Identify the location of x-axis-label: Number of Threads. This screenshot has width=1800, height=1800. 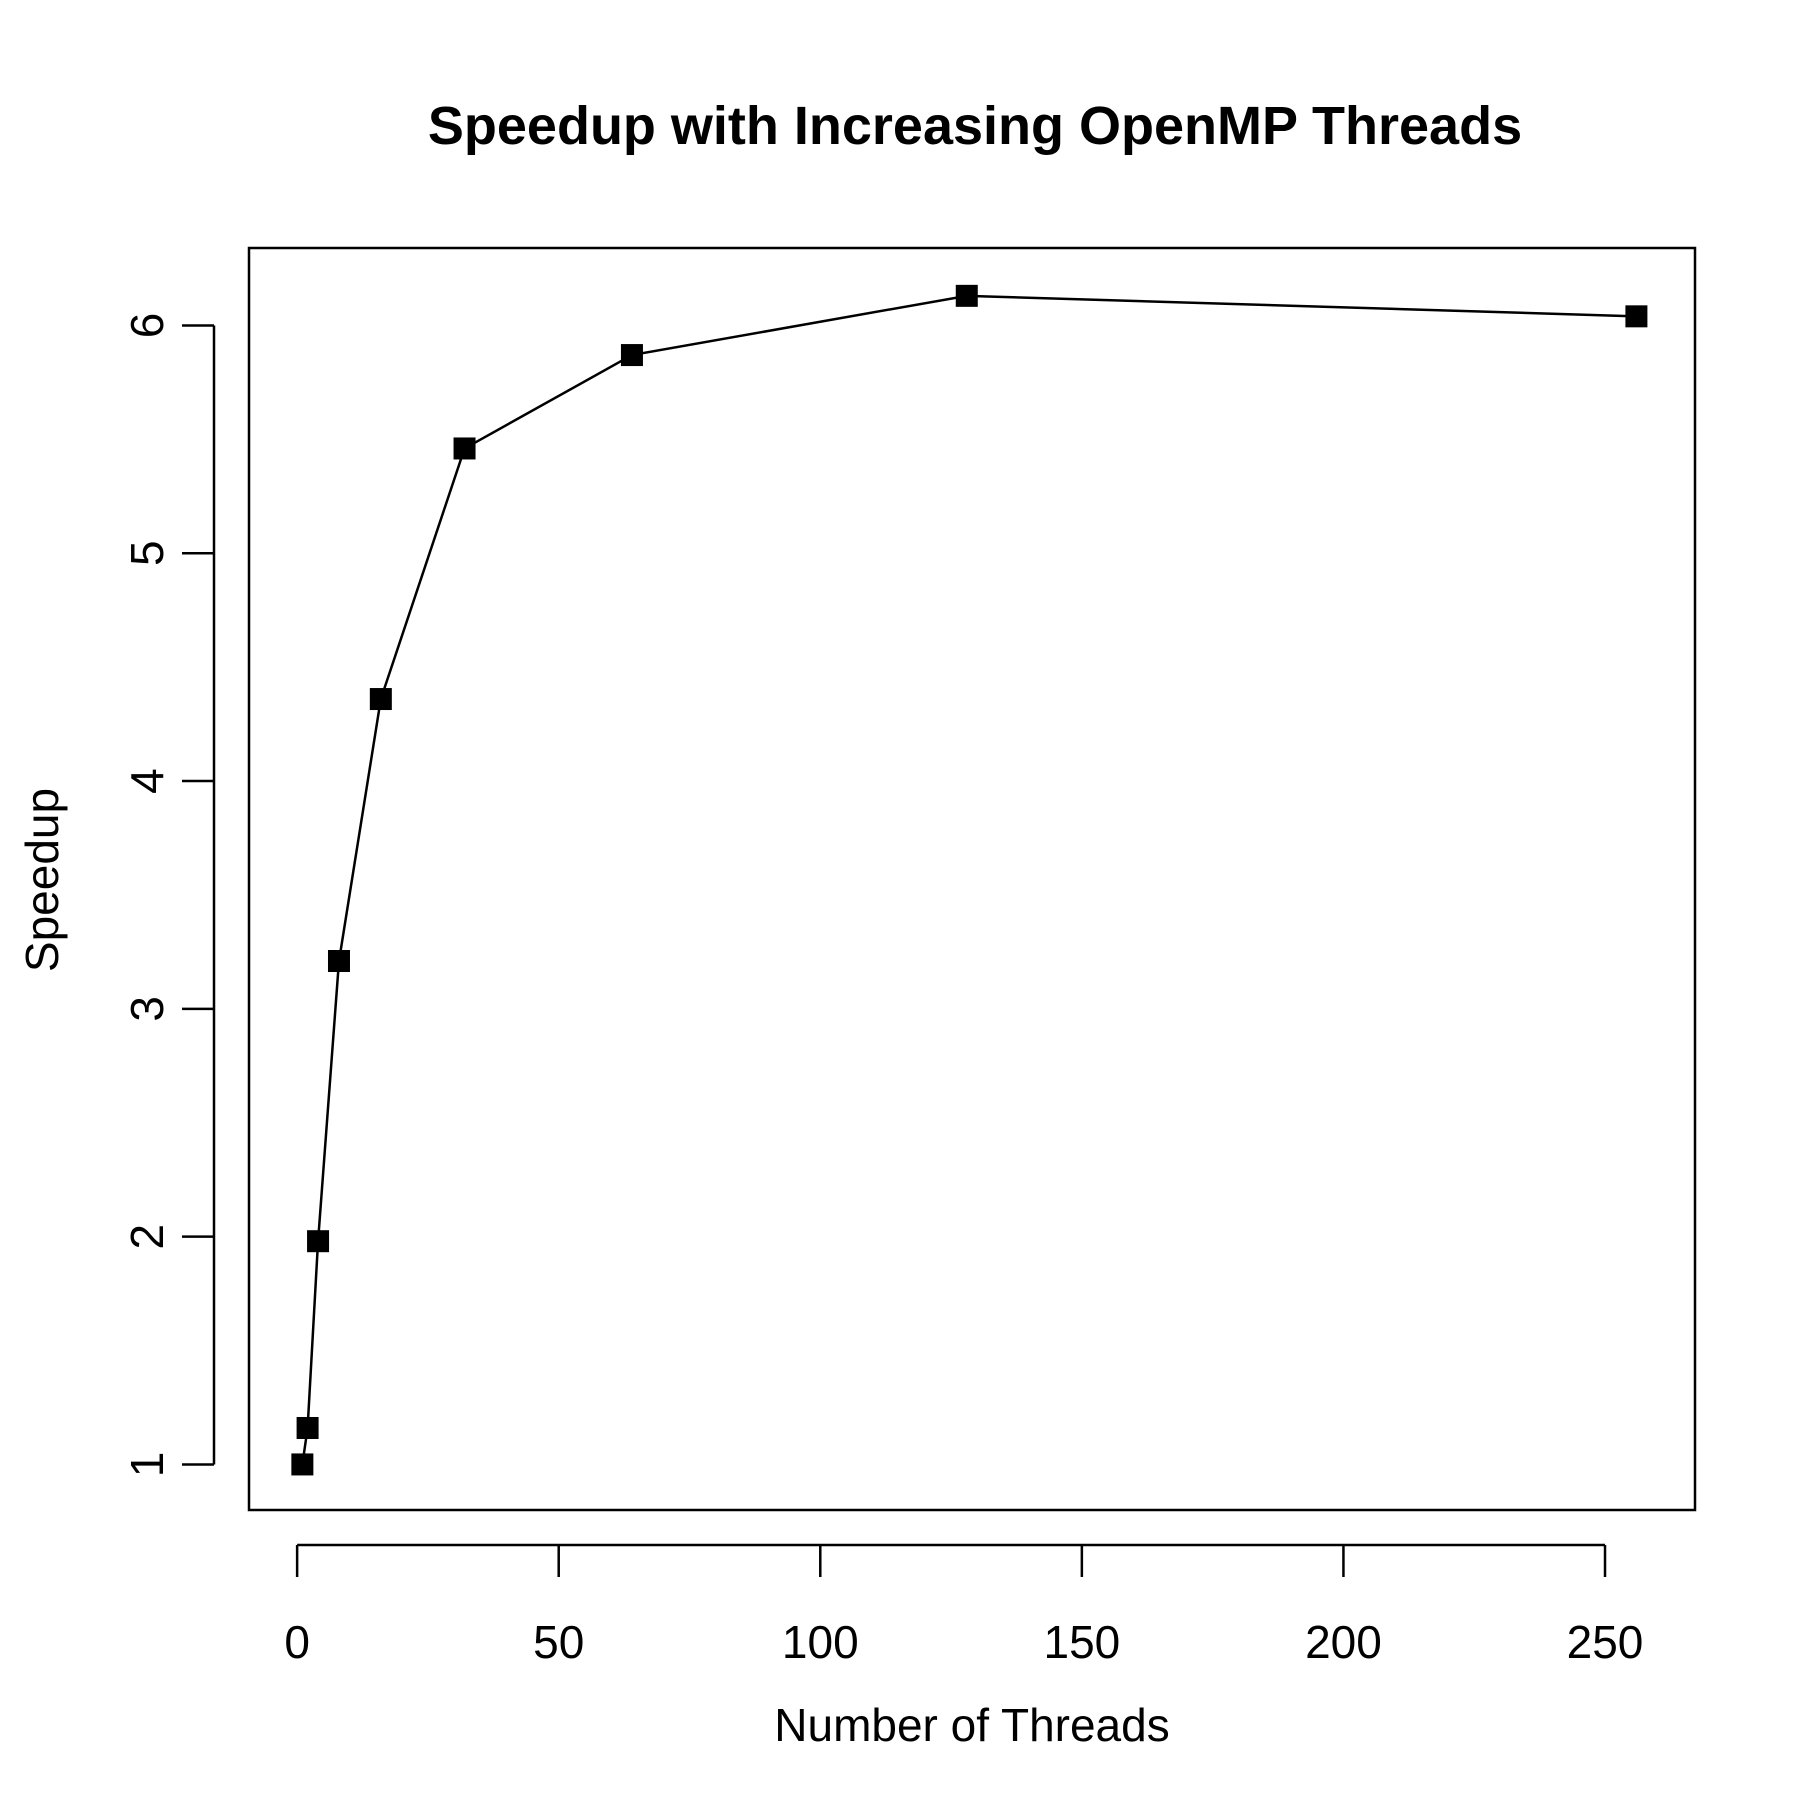
(971, 1725).